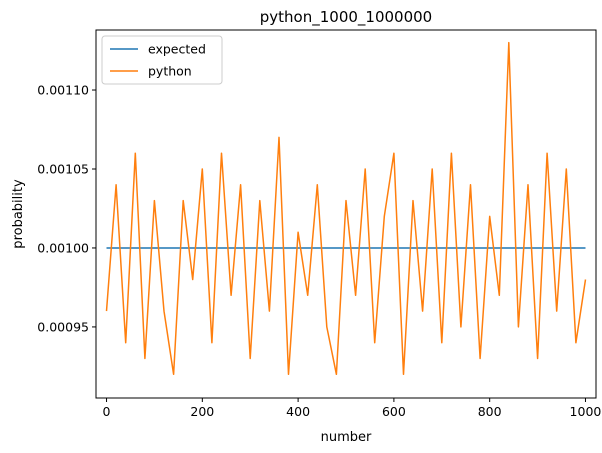 The width and height of the screenshot is (602, 453). What do you see at coordinates (18, 214) in the screenshot?
I see `y-axis-label: probability` at bounding box center [18, 214].